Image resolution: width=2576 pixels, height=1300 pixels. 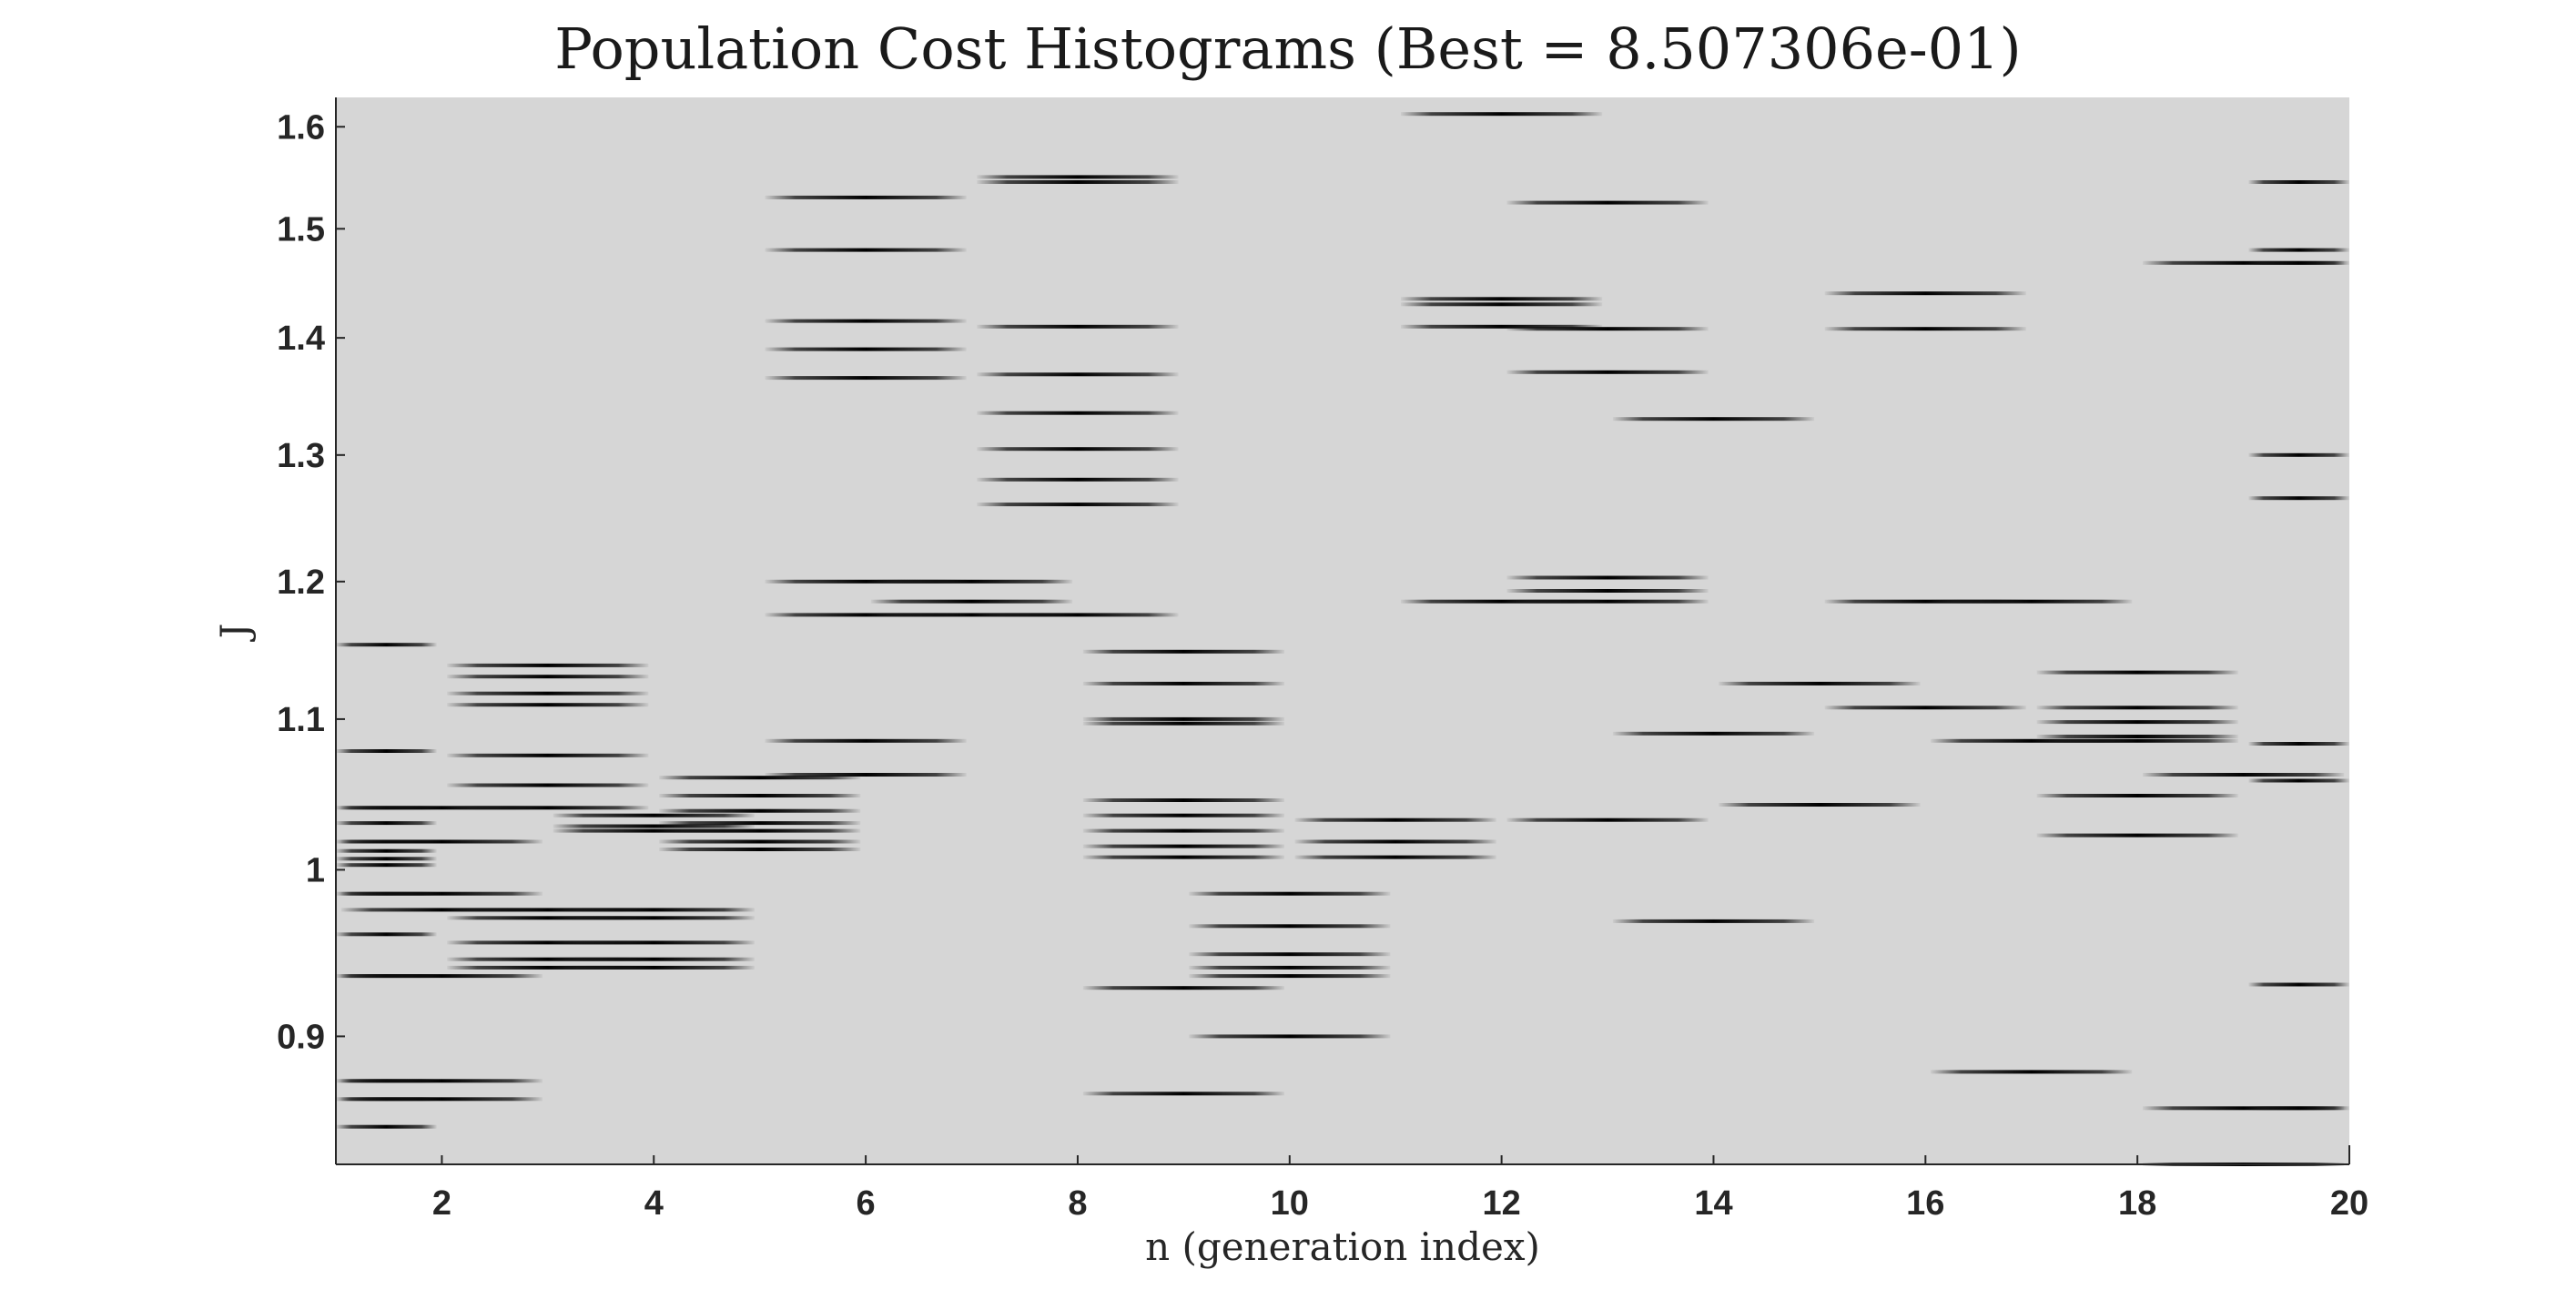 I want to click on y-axis-label: J, so click(x=234, y=633).